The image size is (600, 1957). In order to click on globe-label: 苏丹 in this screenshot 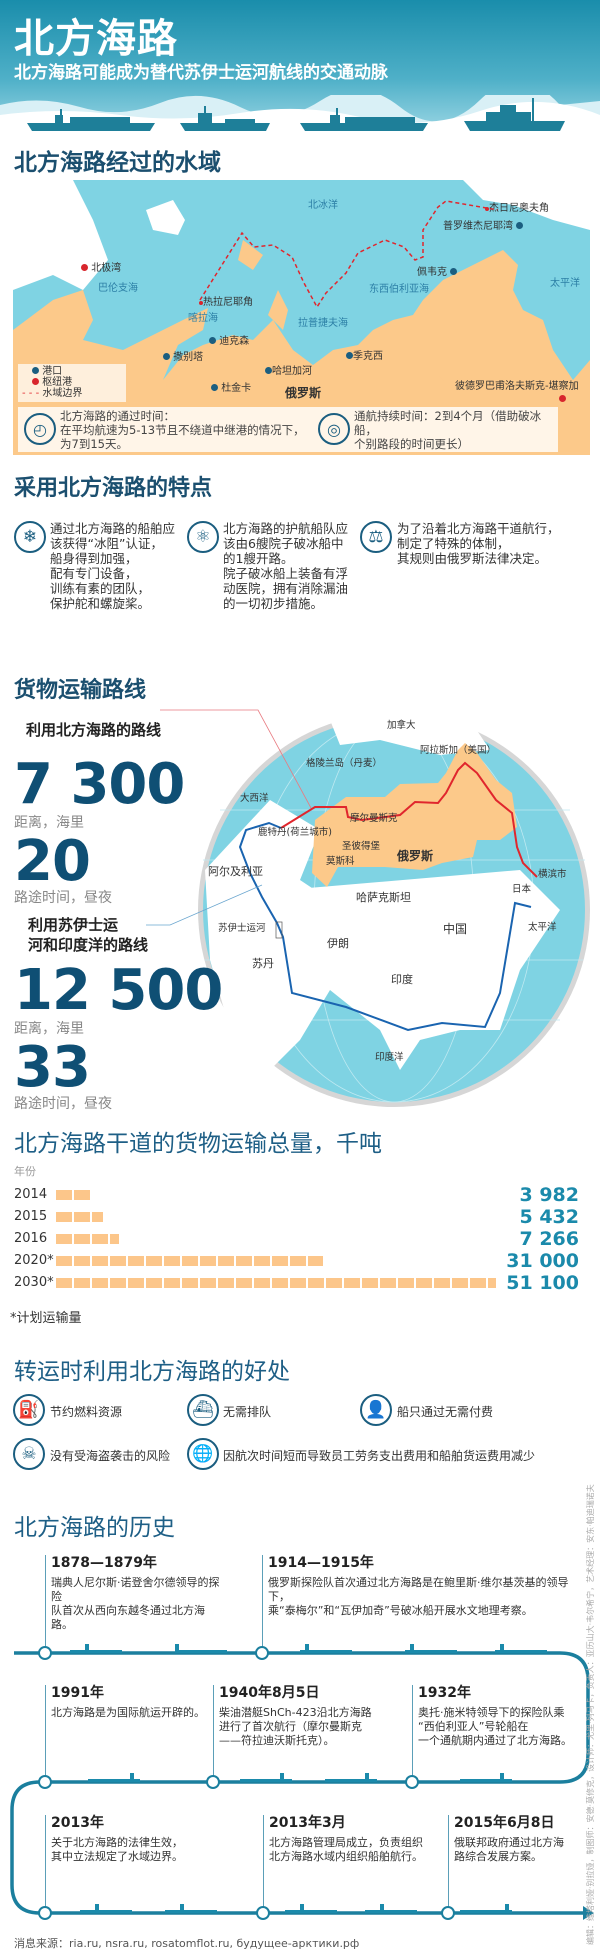, I will do `click(263, 963)`.